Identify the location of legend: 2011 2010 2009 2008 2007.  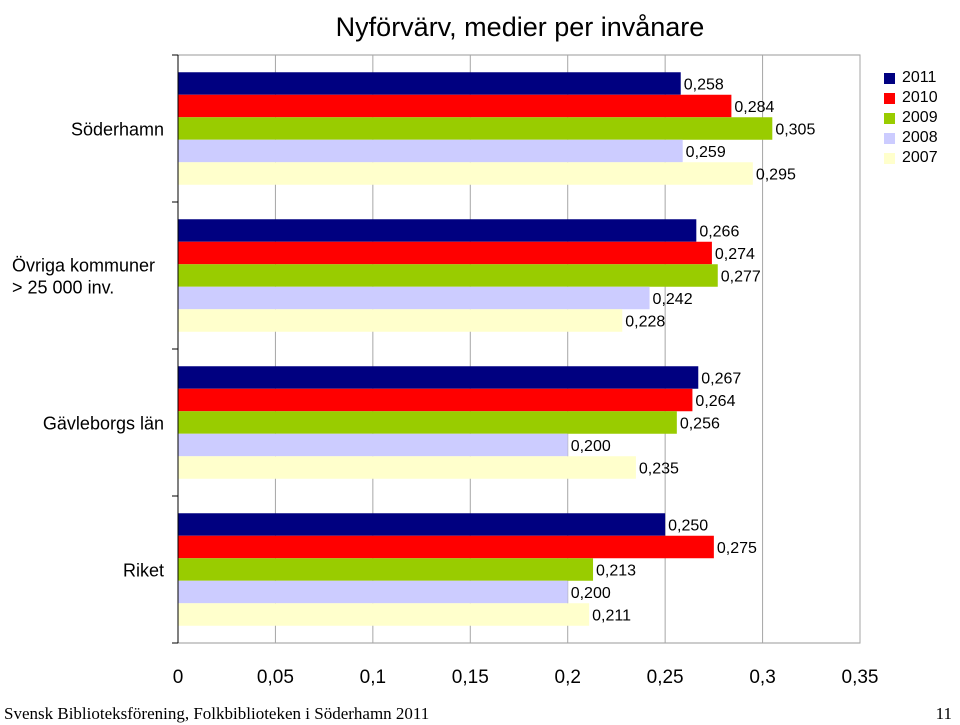
(911, 118).